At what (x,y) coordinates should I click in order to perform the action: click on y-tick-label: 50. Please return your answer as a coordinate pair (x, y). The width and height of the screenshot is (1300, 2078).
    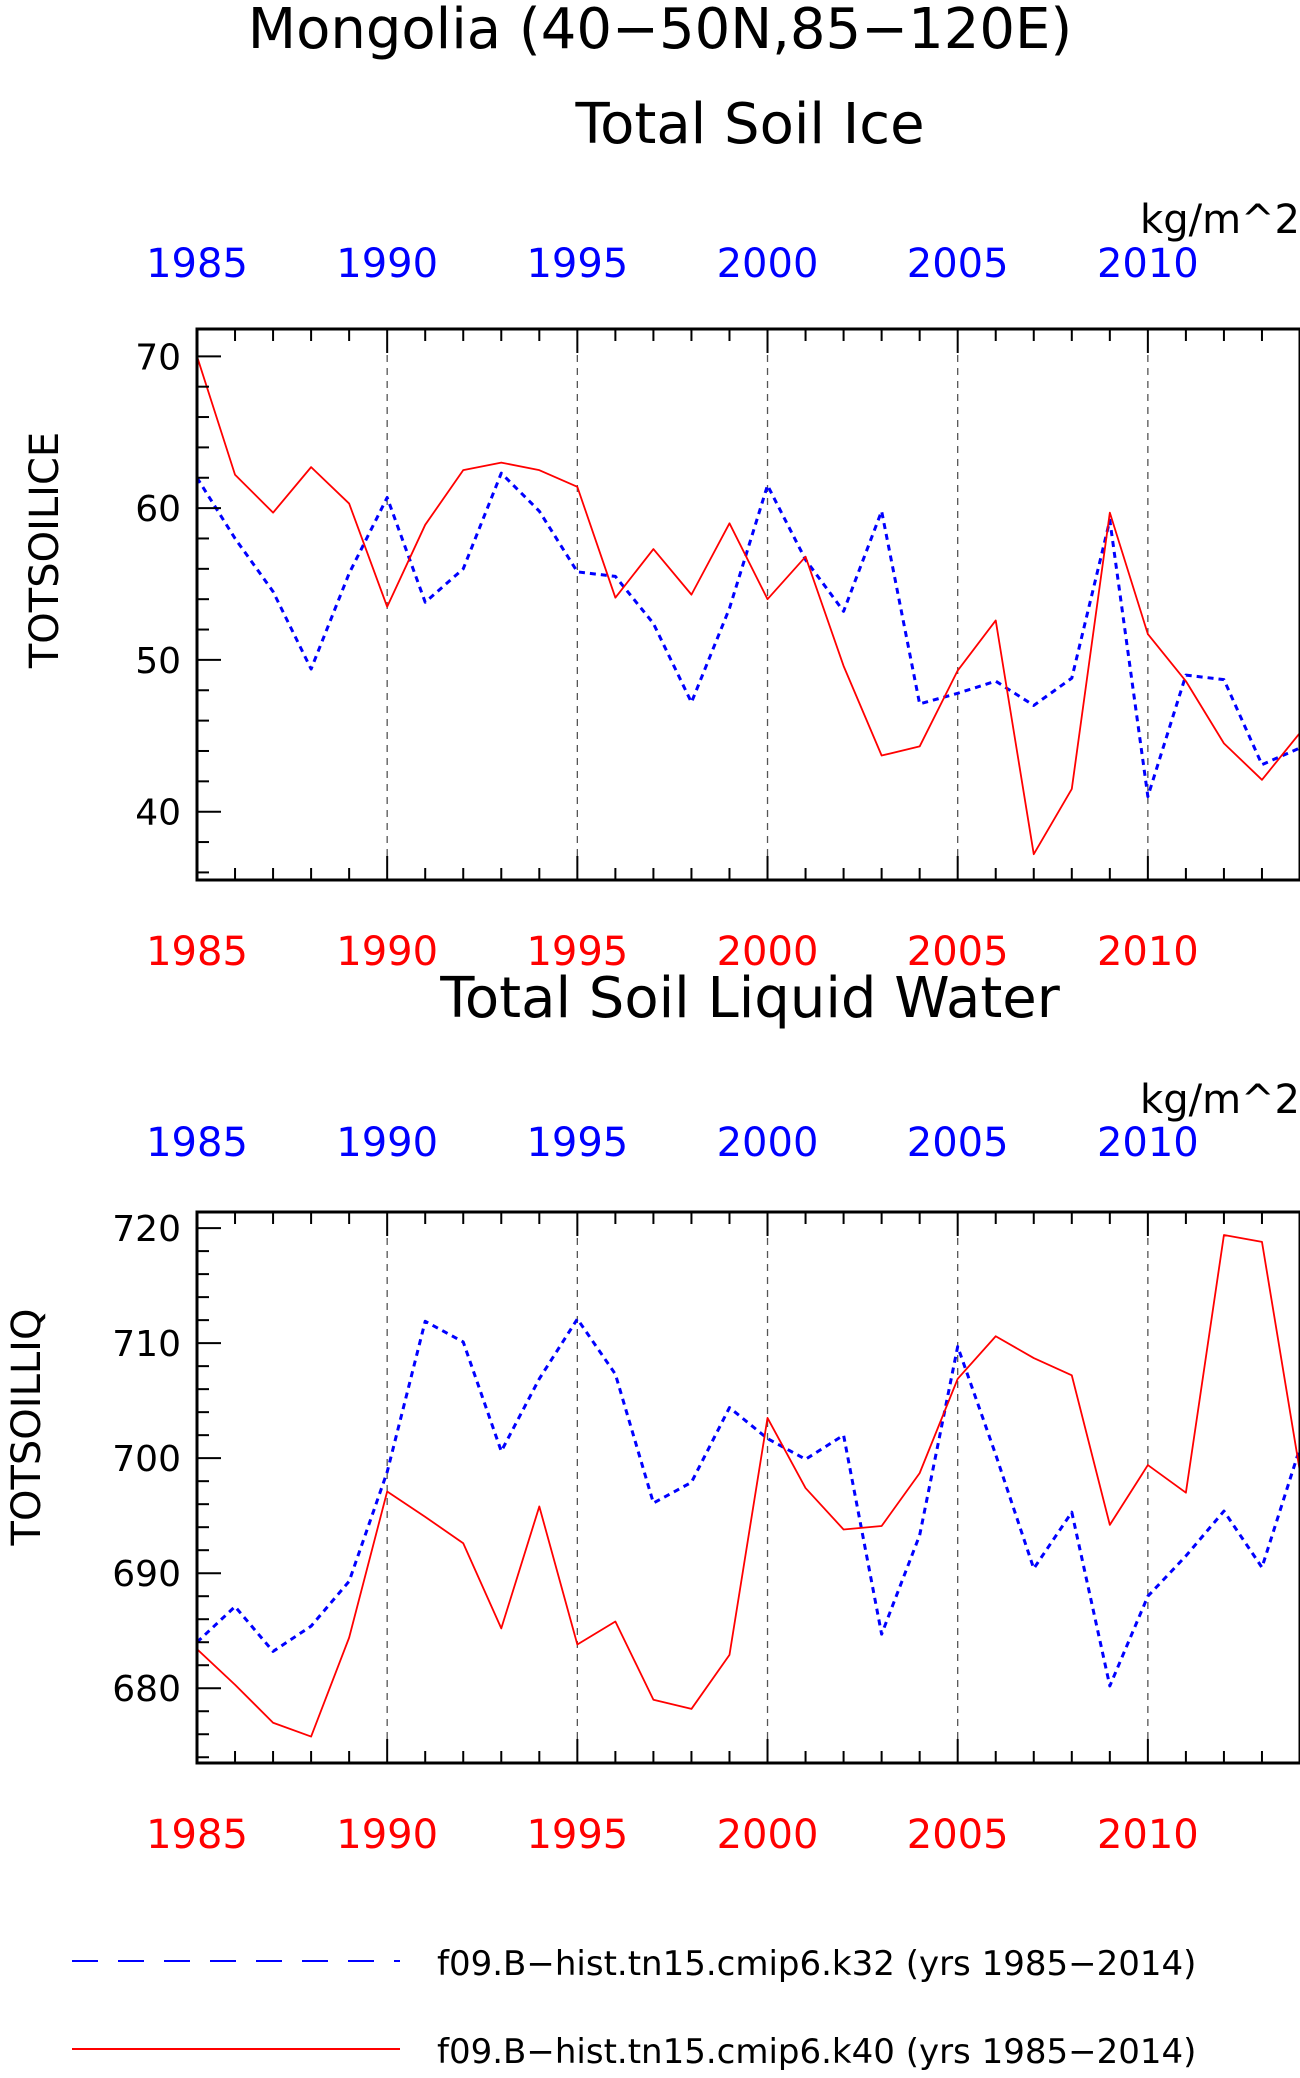
    Looking at the image, I should click on (158, 661).